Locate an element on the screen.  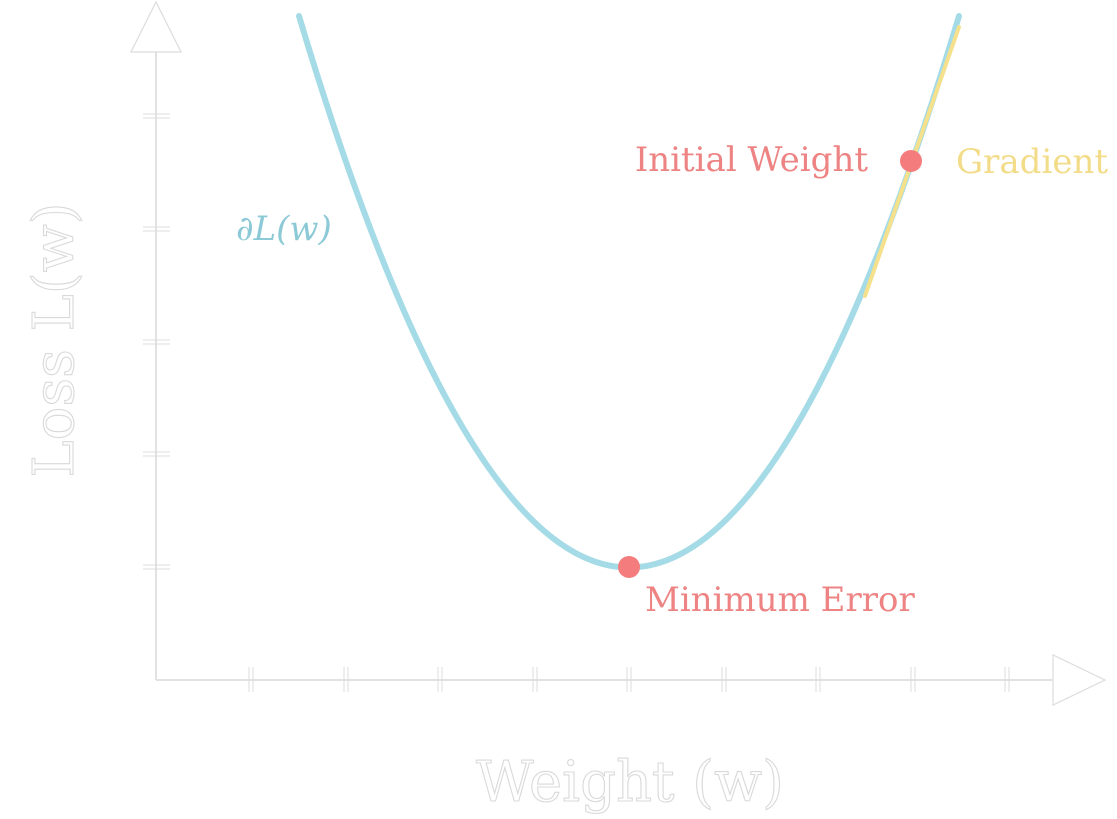
initial-weight-point is located at coordinates (911, 161).